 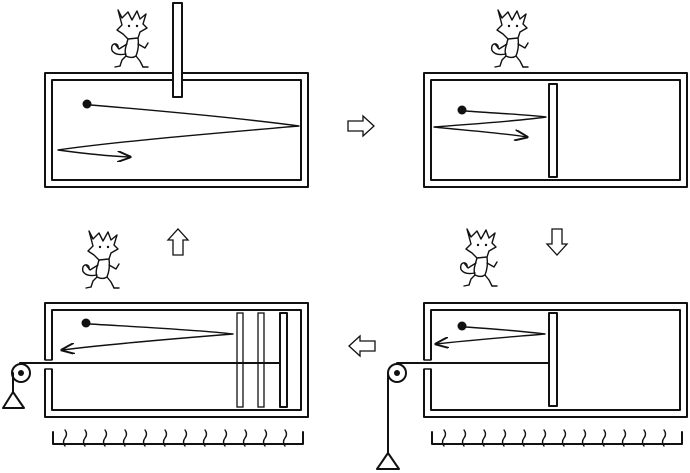 What do you see at coordinates (177, 50) in the screenshot?
I see `partition-slide` at bounding box center [177, 50].